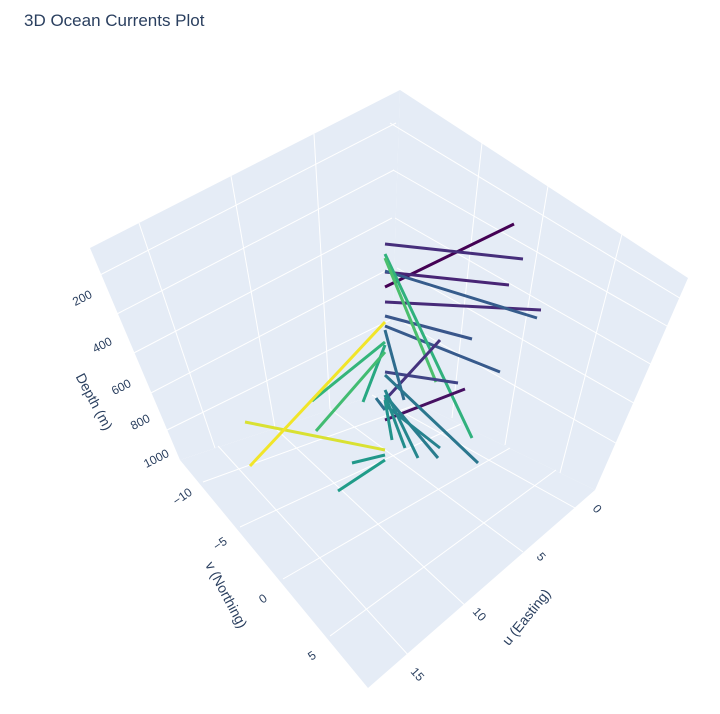  I want to click on x-tick-label: 10, so click(480, 615).